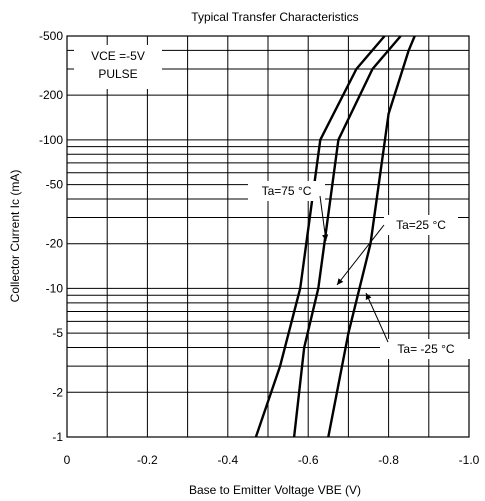 This screenshot has height=501, width=485. I want to click on y-tick-label: -5, so click(57, 333).